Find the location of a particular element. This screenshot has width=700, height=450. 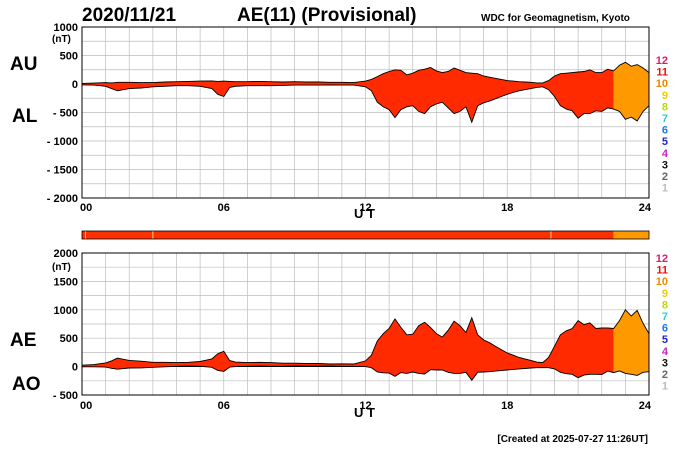

ae-ao-area is located at coordinates (365, 345).